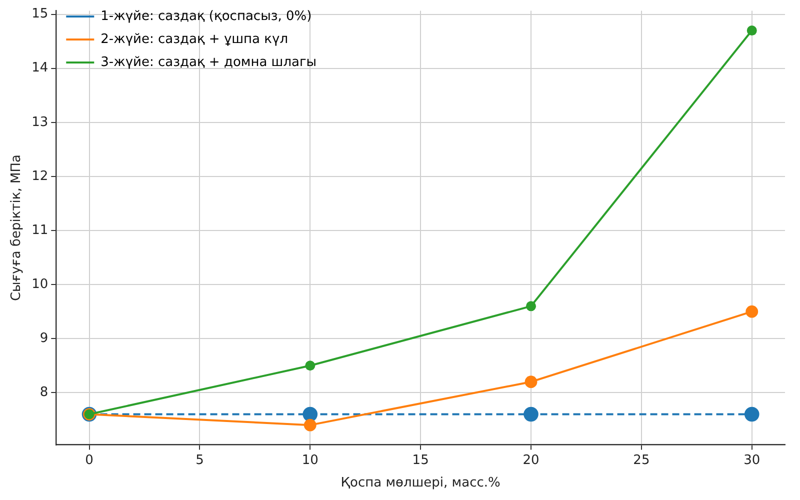 This screenshot has width=800, height=500. Describe the element at coordinates (206, 16) in the screenshot. I see `legend-label: 1-жүйе: саздақ (қоспасыз, 0%)` at that location.